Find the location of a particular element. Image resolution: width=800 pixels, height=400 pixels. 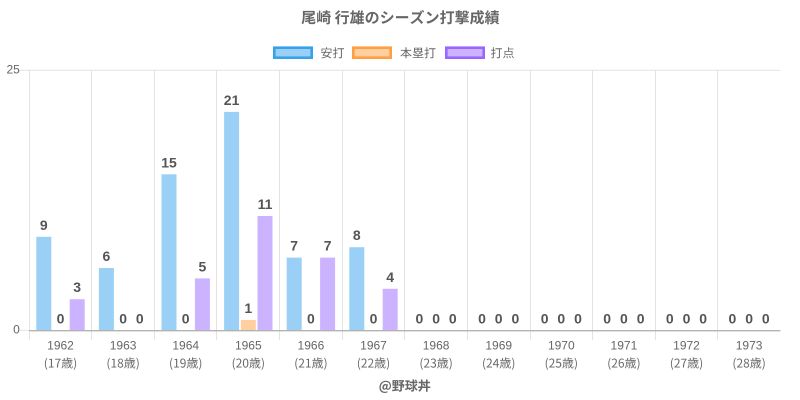

svg-text: 1963 is located at coordinates (123, 346).